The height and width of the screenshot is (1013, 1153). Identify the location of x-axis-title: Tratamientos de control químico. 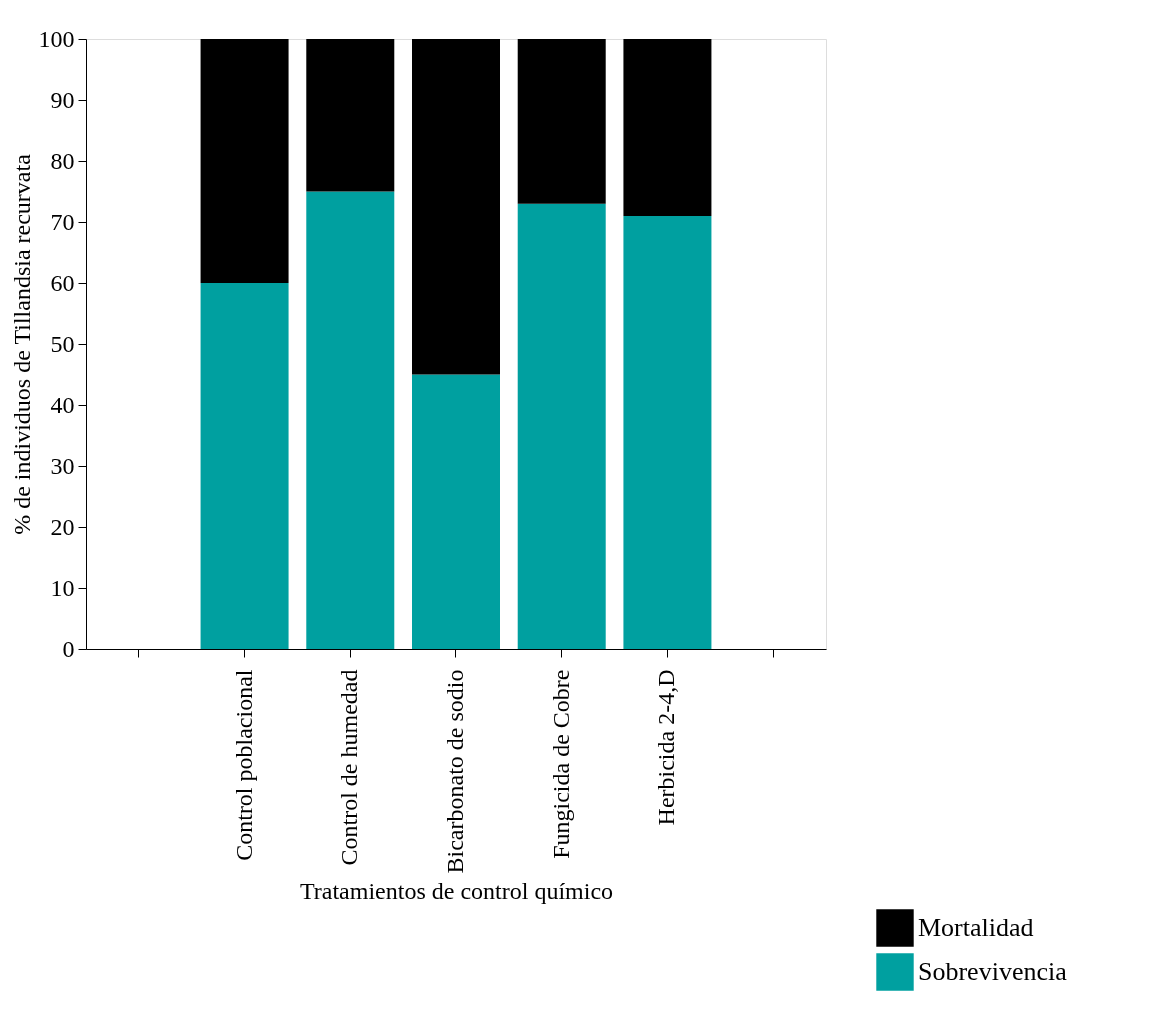
(456, 890).